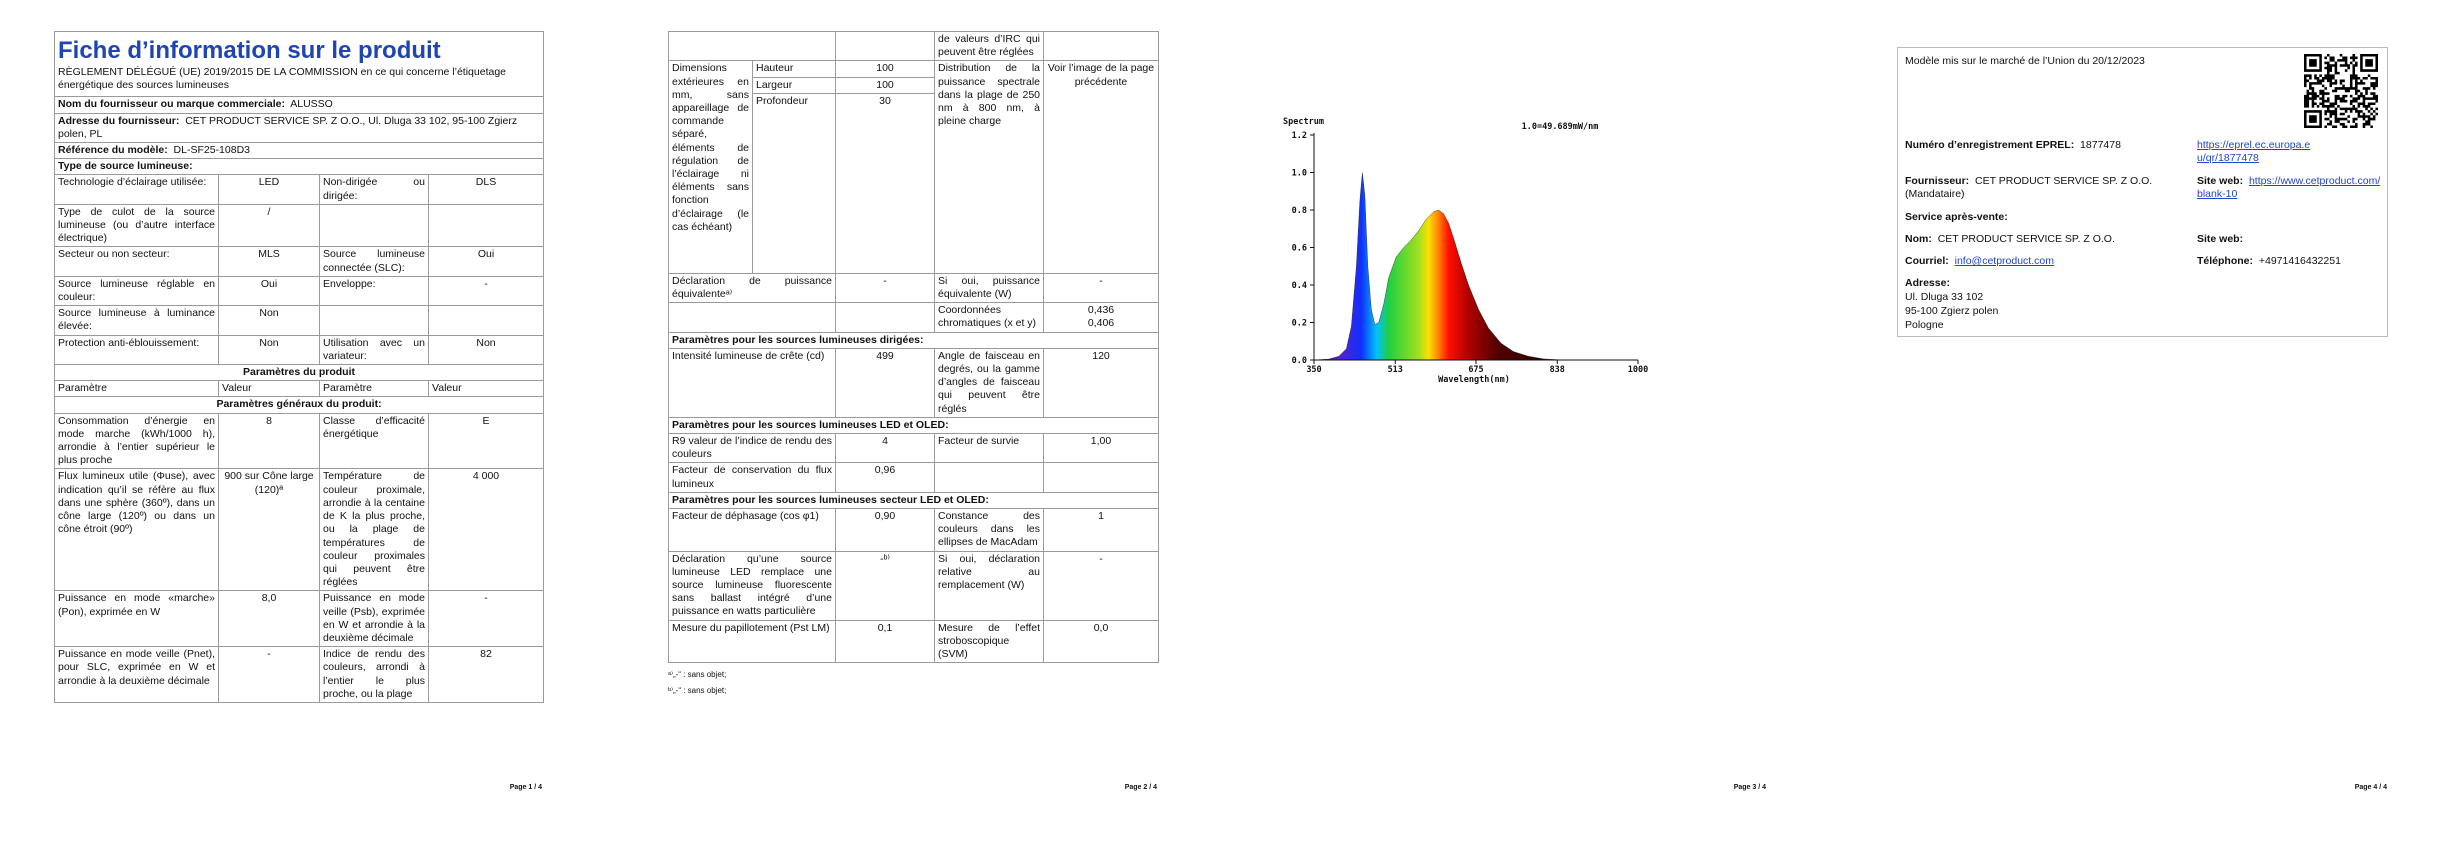 Image resolution: width=2441 pixels, height=842 pixels. I want to click on table-cell: 8, so click(269, 441).